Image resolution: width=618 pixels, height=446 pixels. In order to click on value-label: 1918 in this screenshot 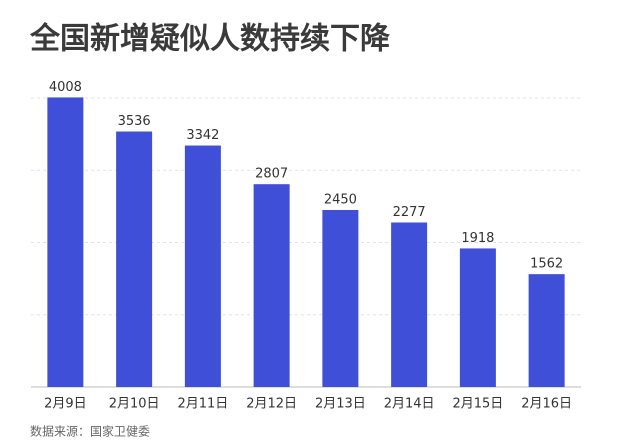, I will do `click(477, 238)`.